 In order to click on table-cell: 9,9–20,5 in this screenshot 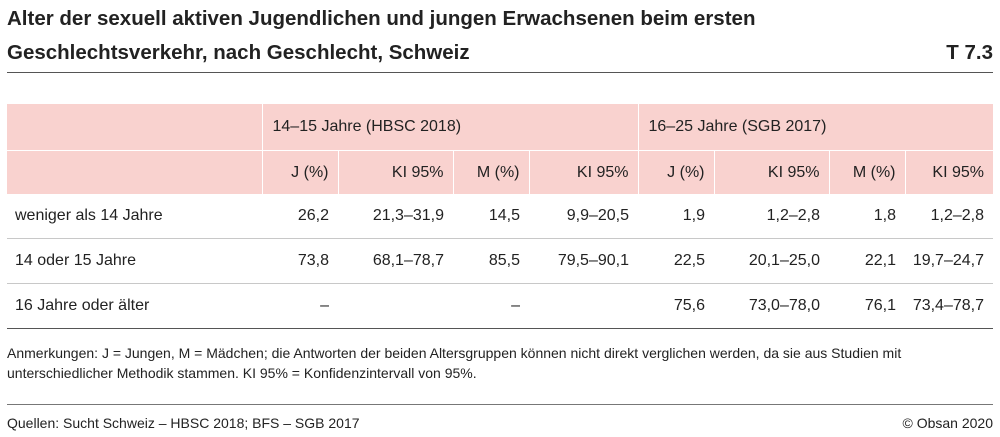, I will do `click(583, 216)`.